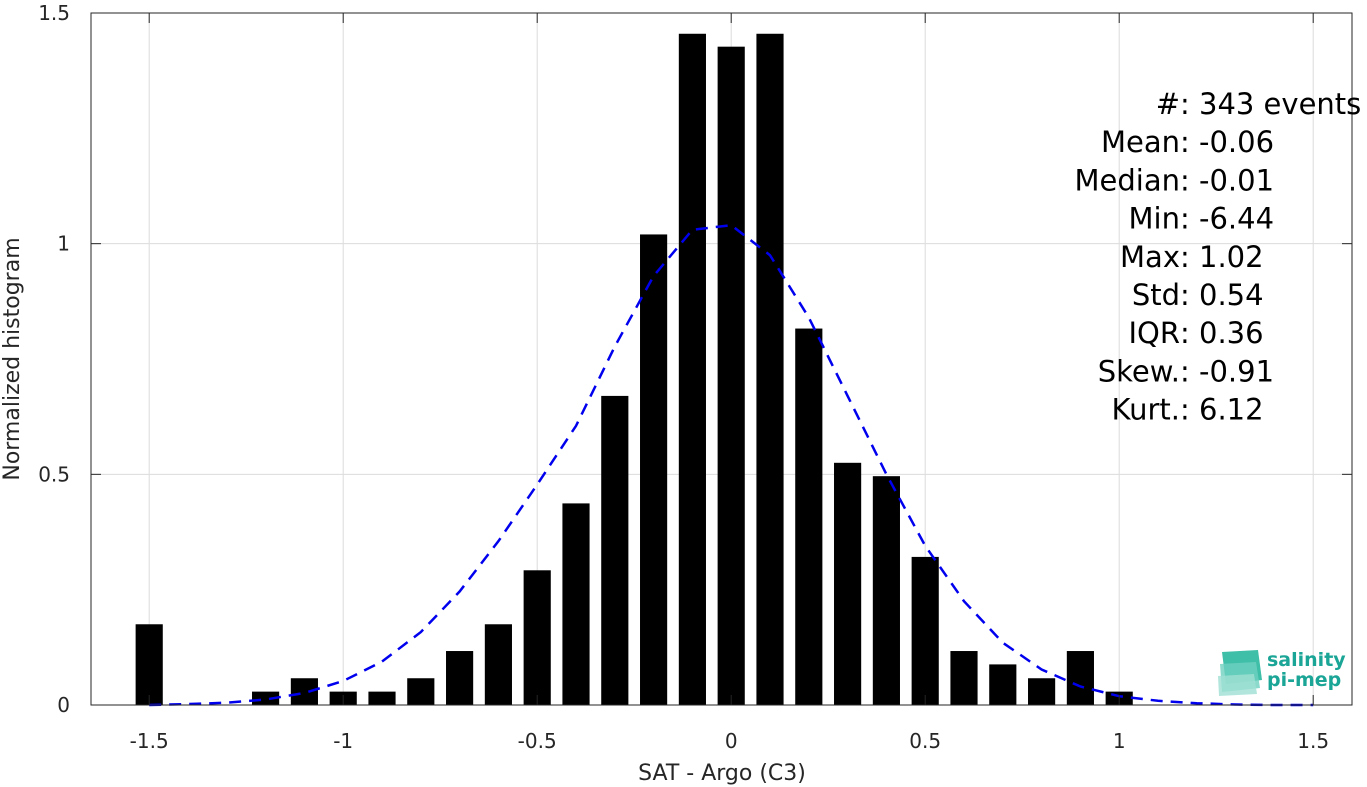  I want to click on x-tick-labels: -1.5 -1 -0.5 0 0.5 1 1.5, so click(729, 741).